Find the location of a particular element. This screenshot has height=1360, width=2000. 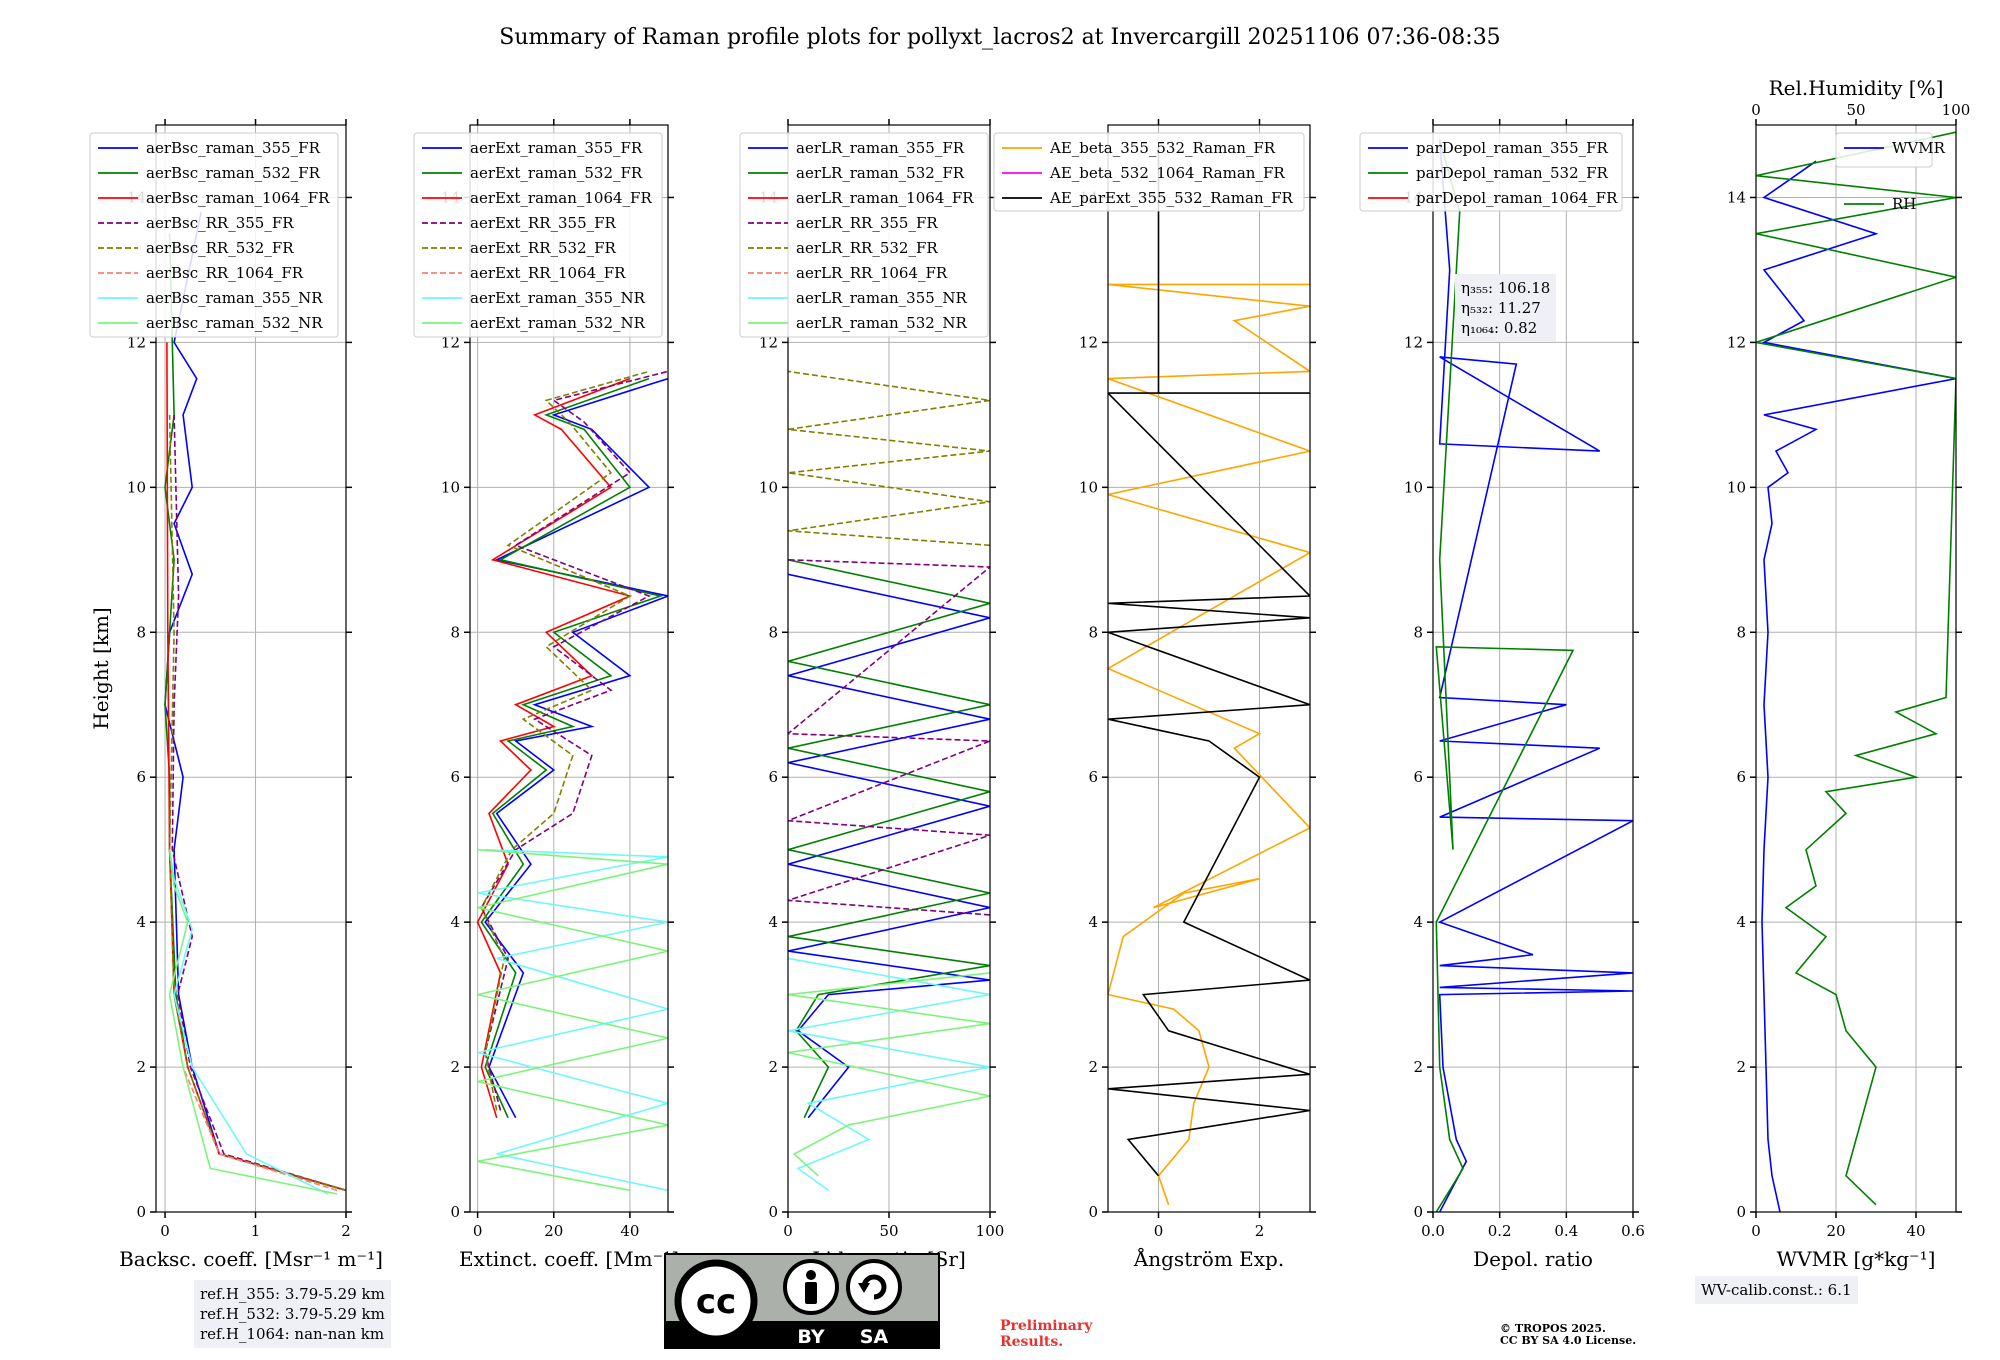

x-tick-label: 40 is located at coordinates (1915, 1231).